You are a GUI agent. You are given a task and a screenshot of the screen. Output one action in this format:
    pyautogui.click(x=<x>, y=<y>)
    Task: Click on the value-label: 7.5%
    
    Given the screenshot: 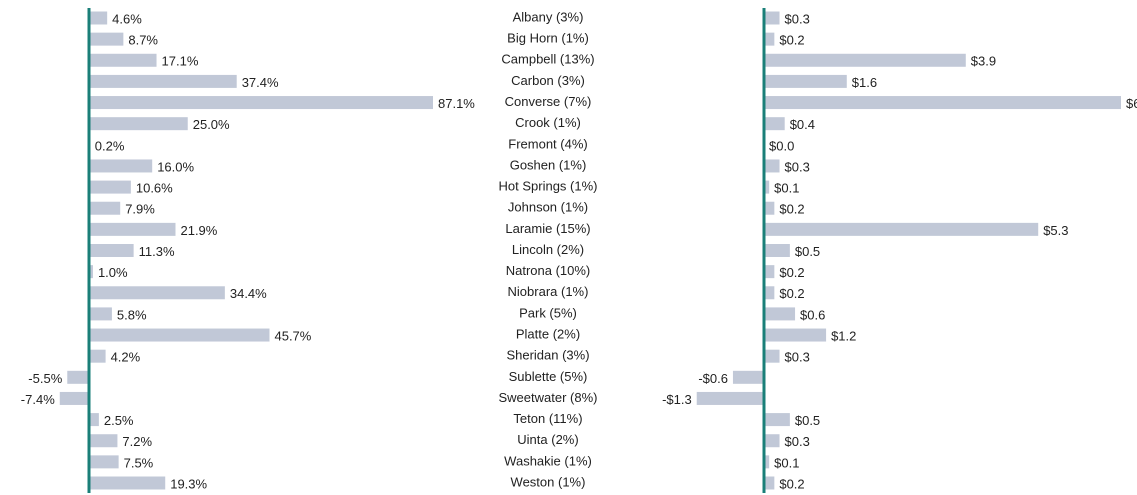 What is the action you would take?
    pyautogui.click(x=139, y=462)
    